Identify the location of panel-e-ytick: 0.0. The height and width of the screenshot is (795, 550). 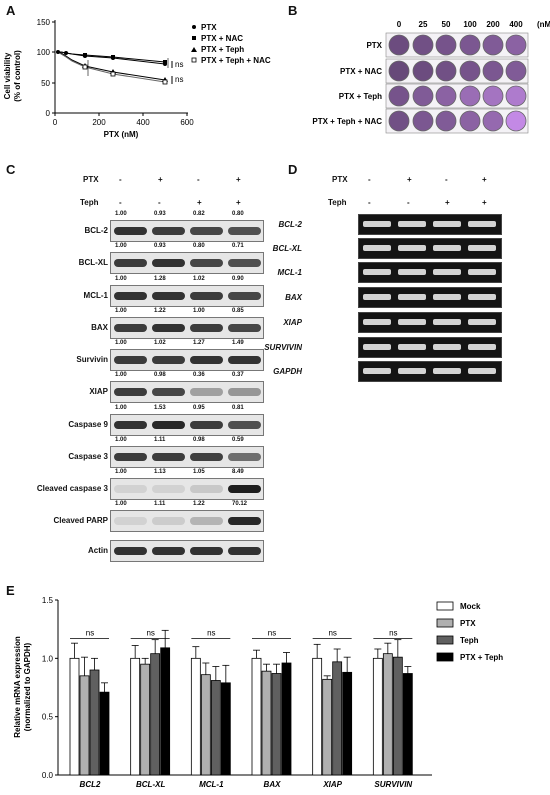
(48, 775).